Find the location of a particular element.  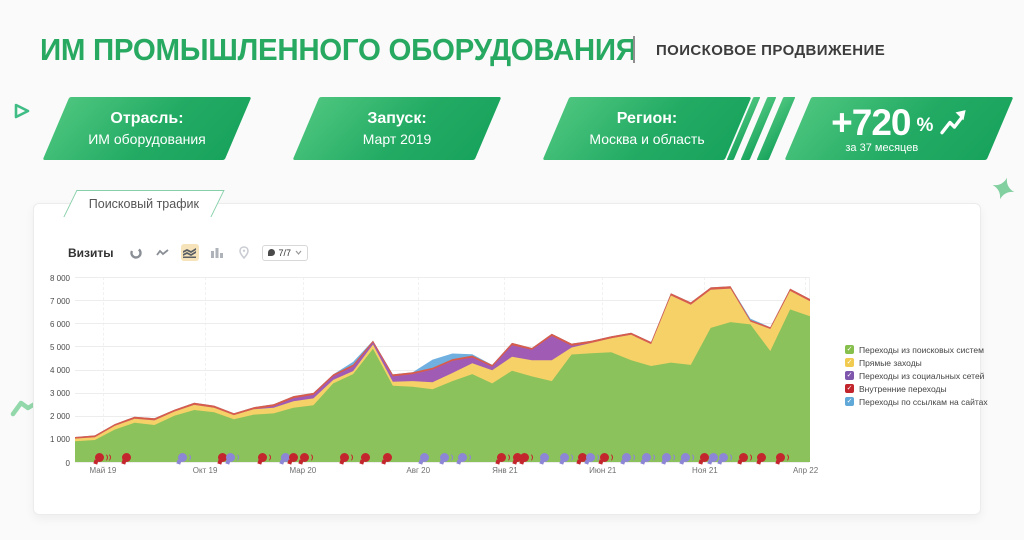

x-tick-label: Мар 20 is located at coordinates (303, 470).